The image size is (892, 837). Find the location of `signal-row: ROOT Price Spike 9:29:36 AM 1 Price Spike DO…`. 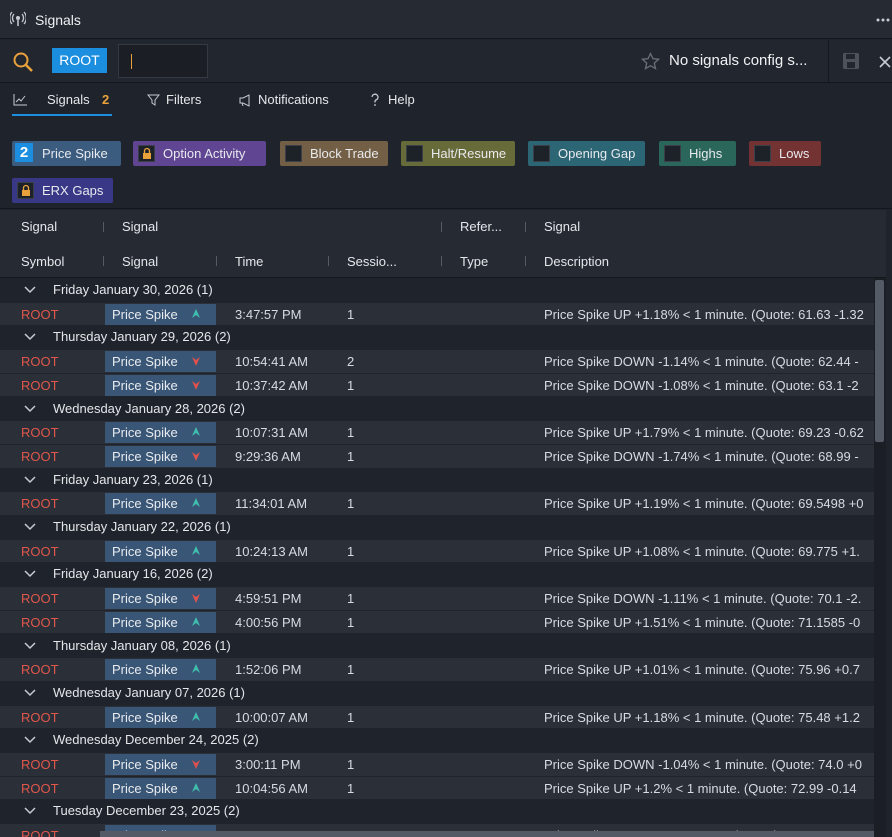

signal-row: ROOT Price Spike 9:29:36 AM 1 Price Spike DO… is located at coordinates (437, 455).